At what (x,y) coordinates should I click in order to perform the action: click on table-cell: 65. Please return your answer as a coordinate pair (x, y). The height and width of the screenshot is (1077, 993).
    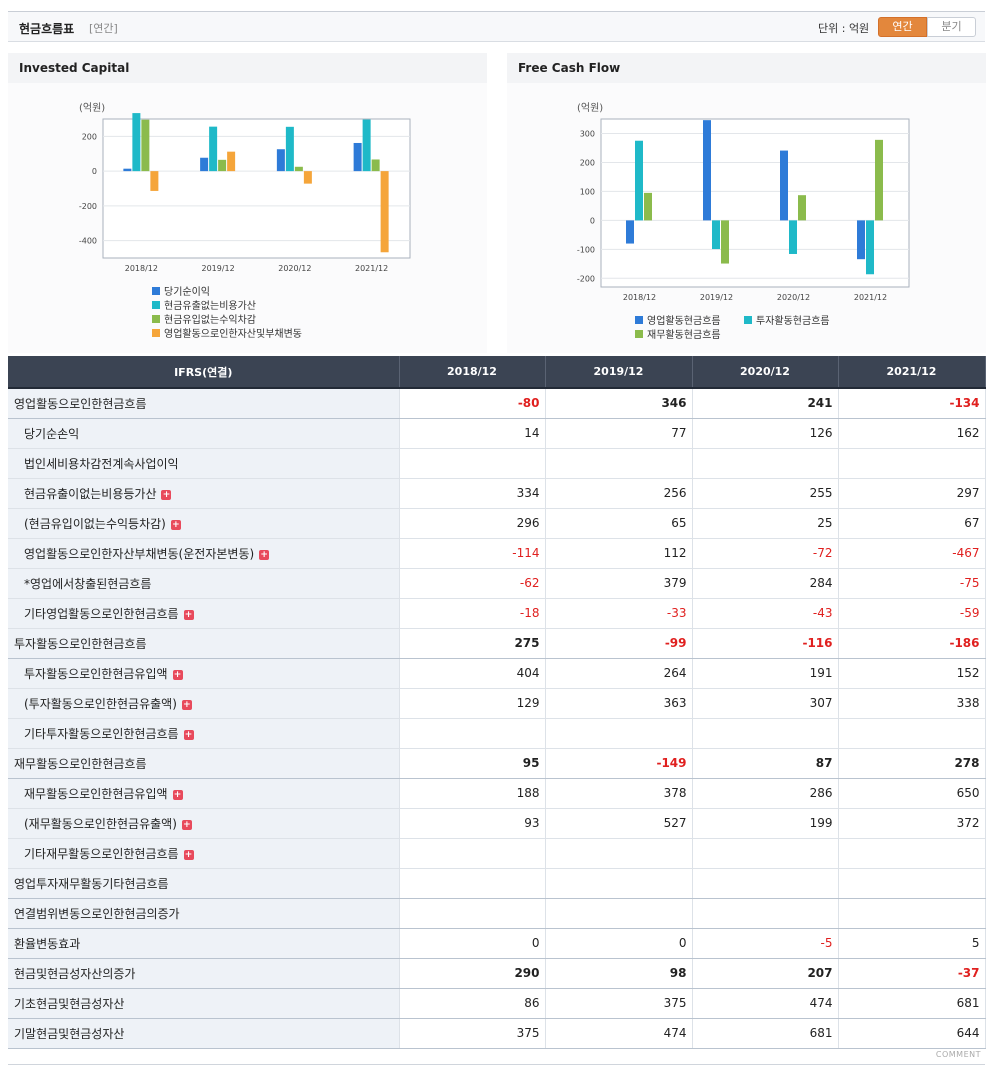
    Looking at the image, I should click on (619, 523).